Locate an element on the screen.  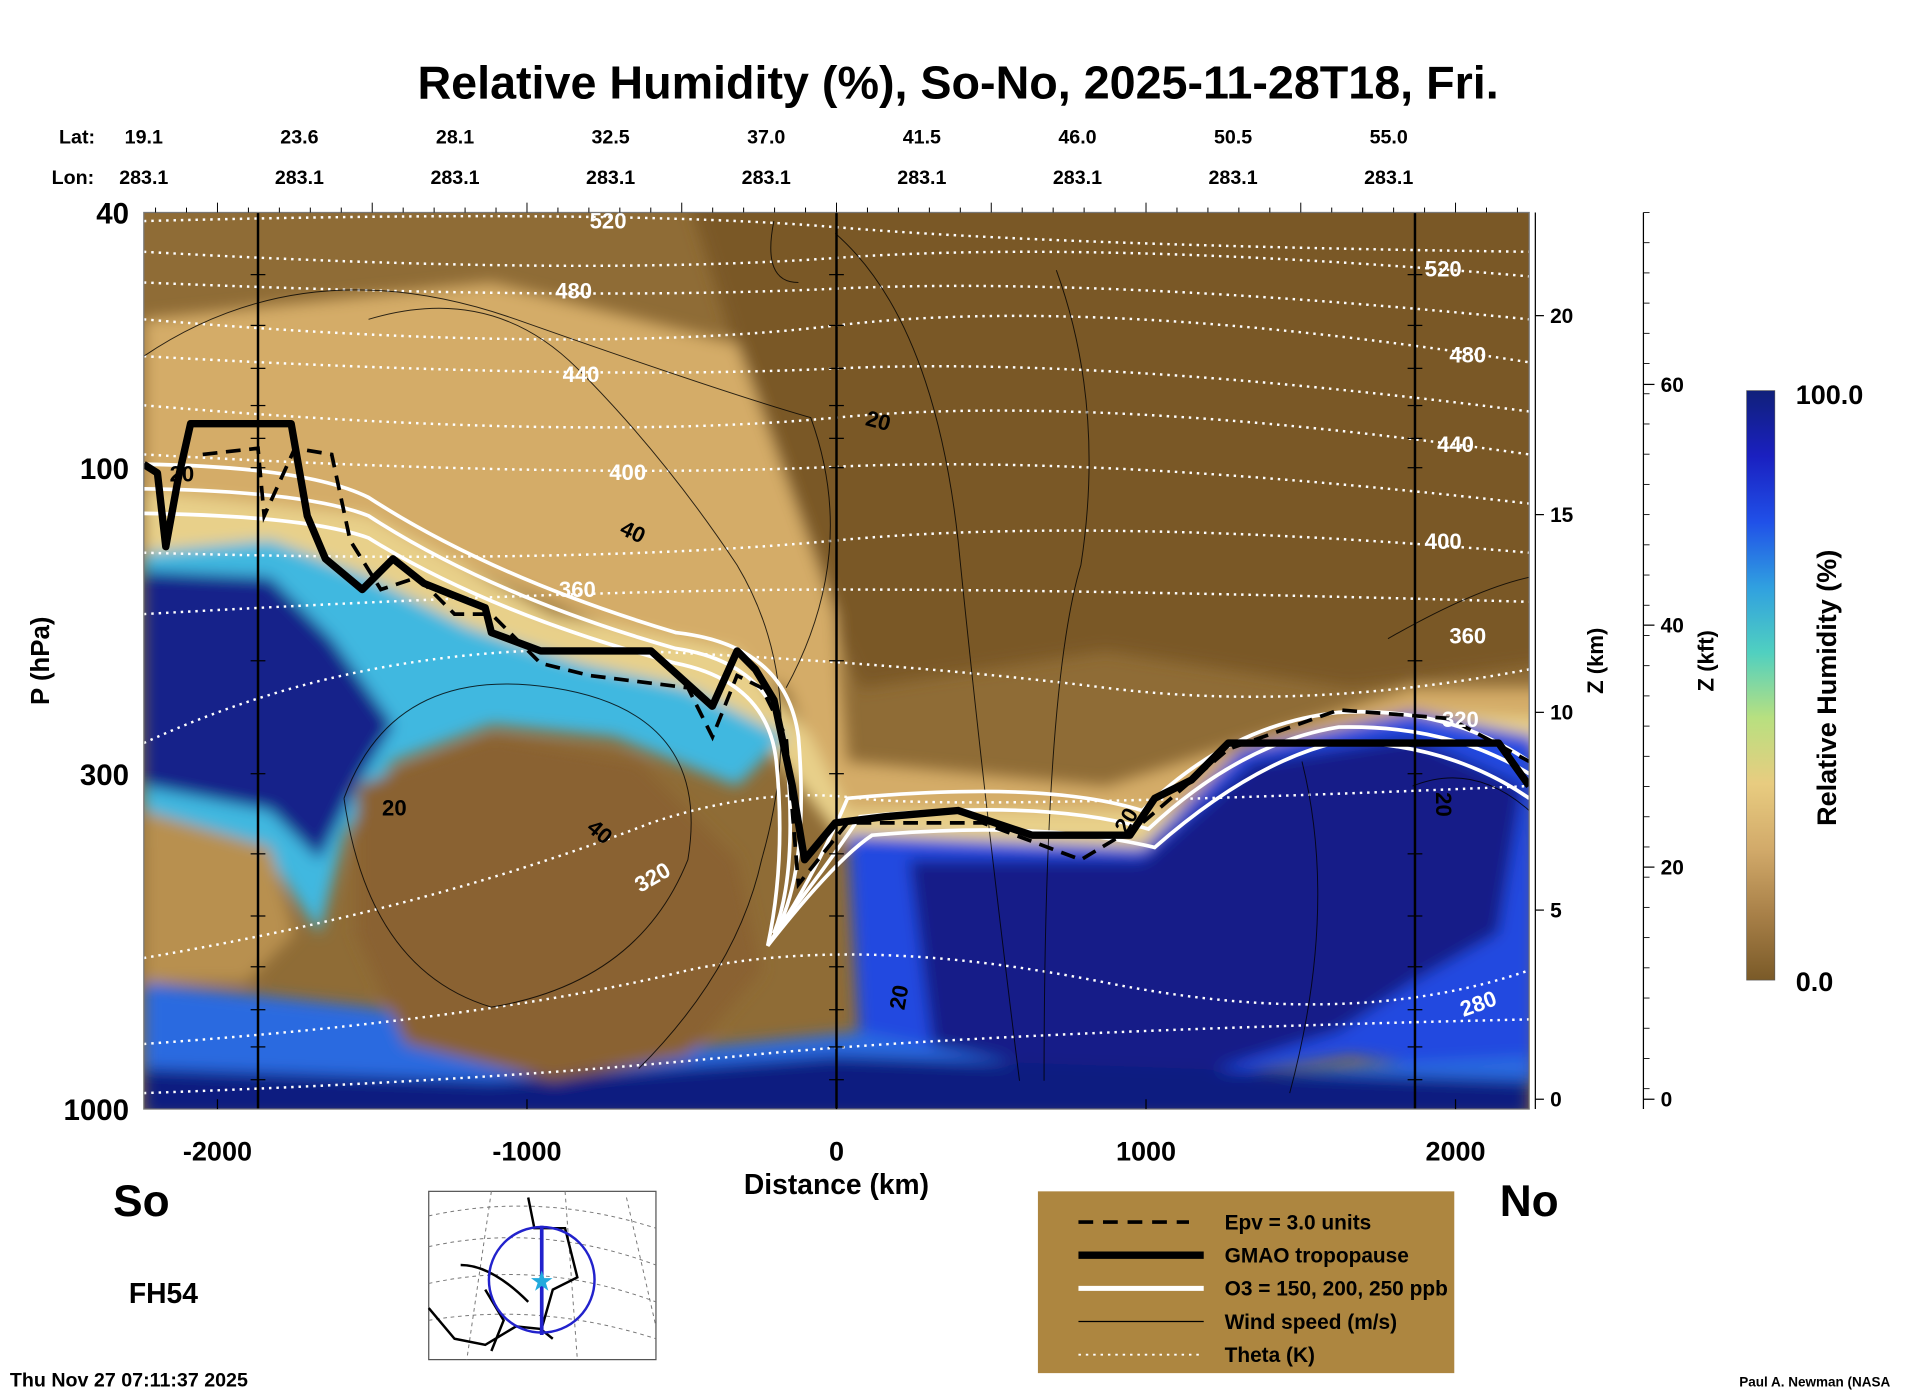
legend-tropopause-label: GMAO tropopause is located at coordinates (1317, 1256).